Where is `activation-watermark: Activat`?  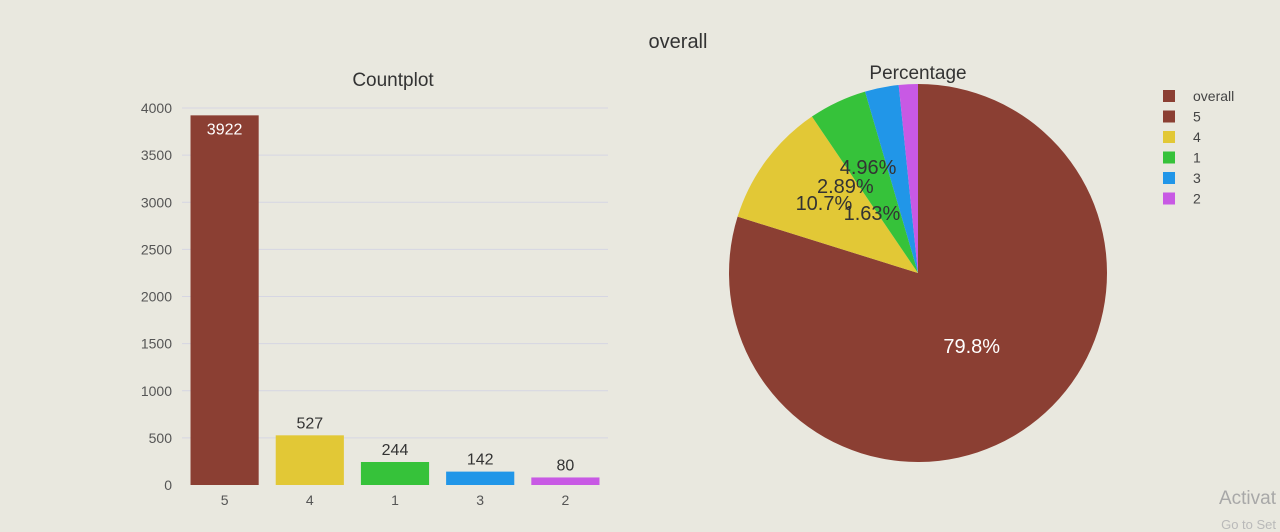
activation-watermark: Activat is located at coordinates (1247, 498).